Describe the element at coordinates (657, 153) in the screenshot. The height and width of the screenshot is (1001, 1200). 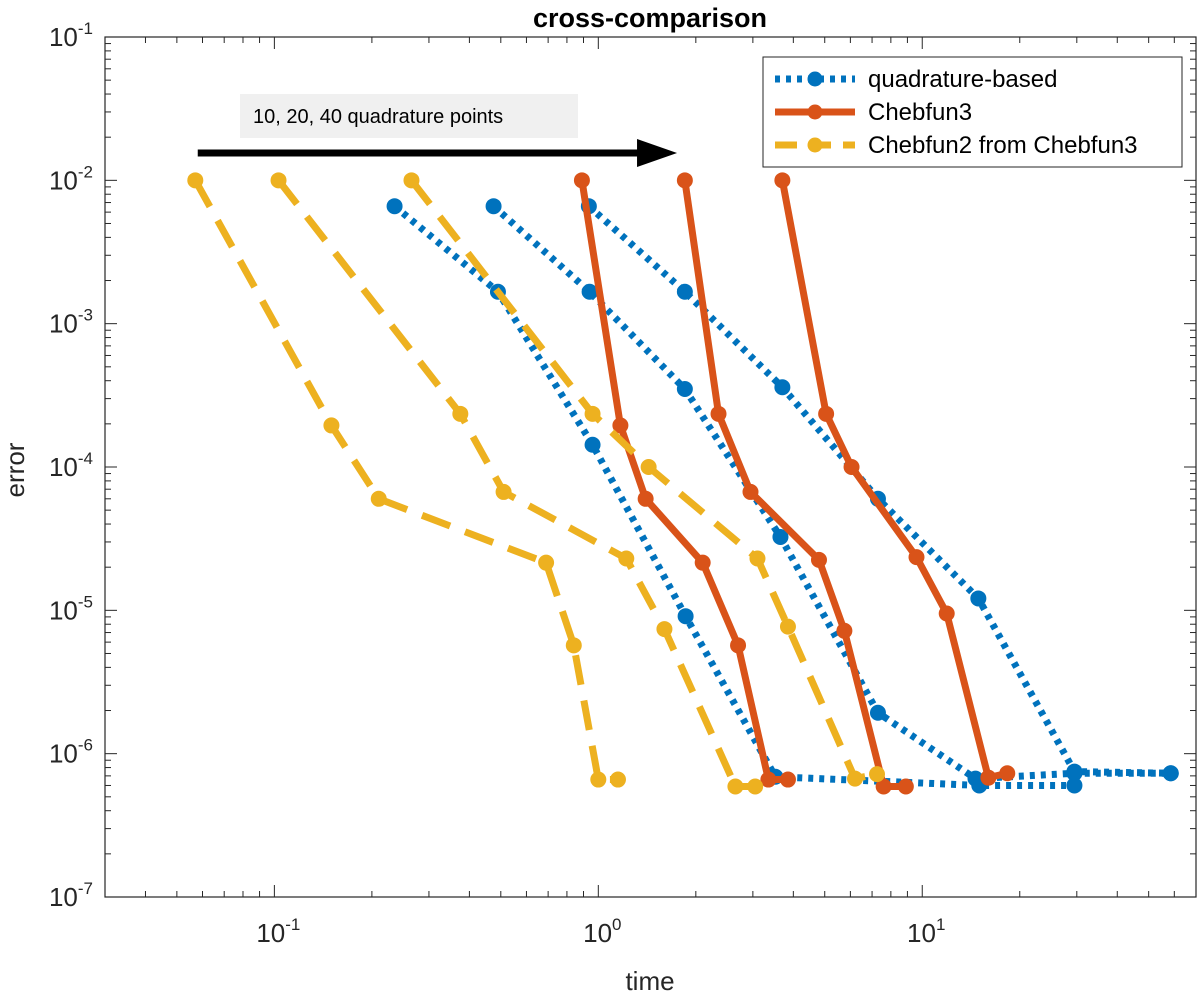
I see `annotation-arrow-head` at that location.